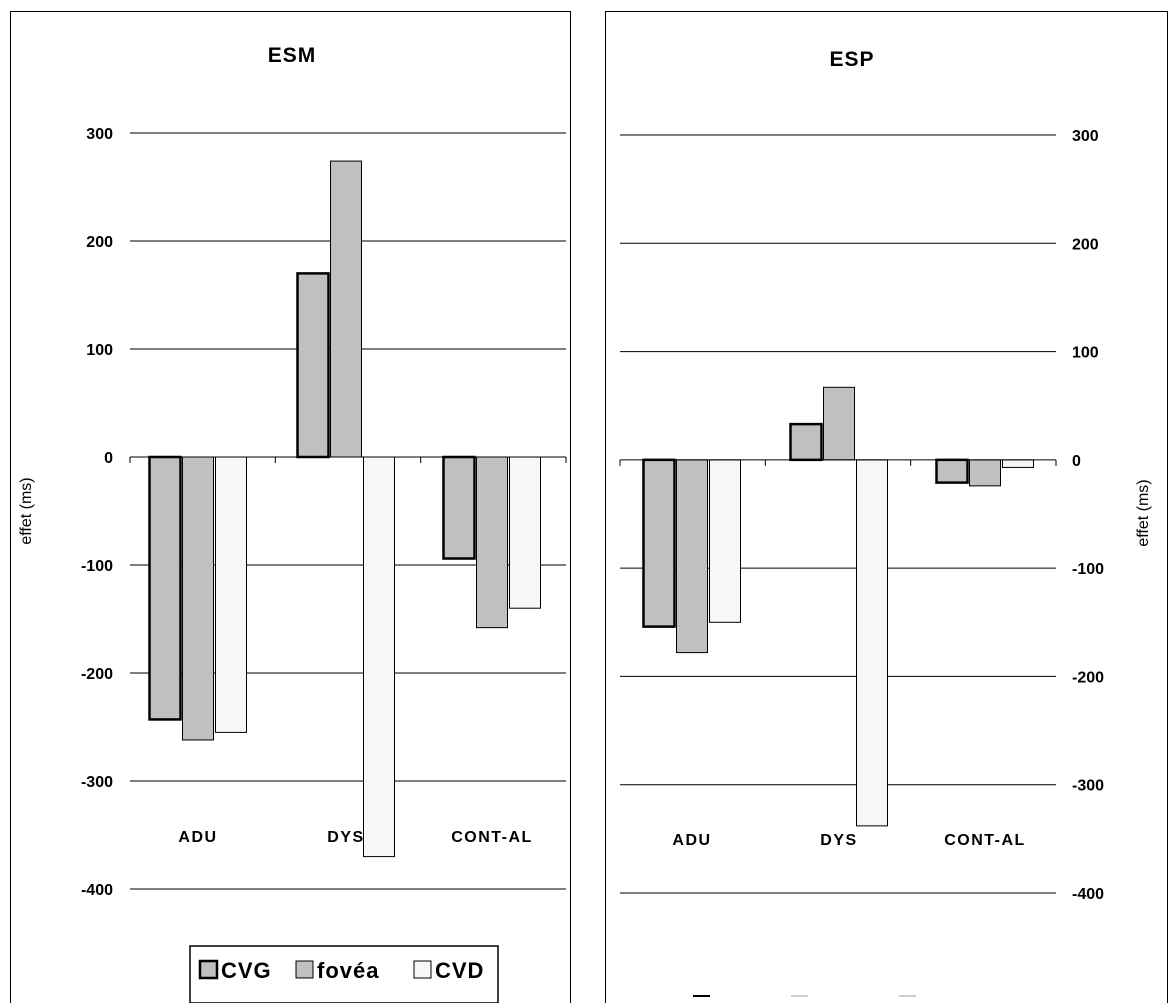 The image size is (1168, 1008). I want to click on legend-label: CVD, so click(459, 970).